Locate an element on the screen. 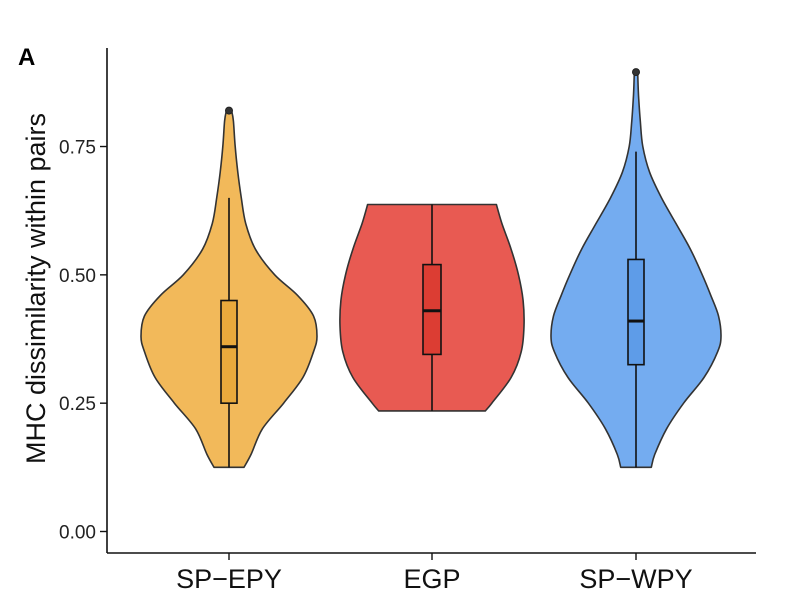 This screenshot has width=788, height=614. x-tick-label: EGP is located at coordinates (431, 579).